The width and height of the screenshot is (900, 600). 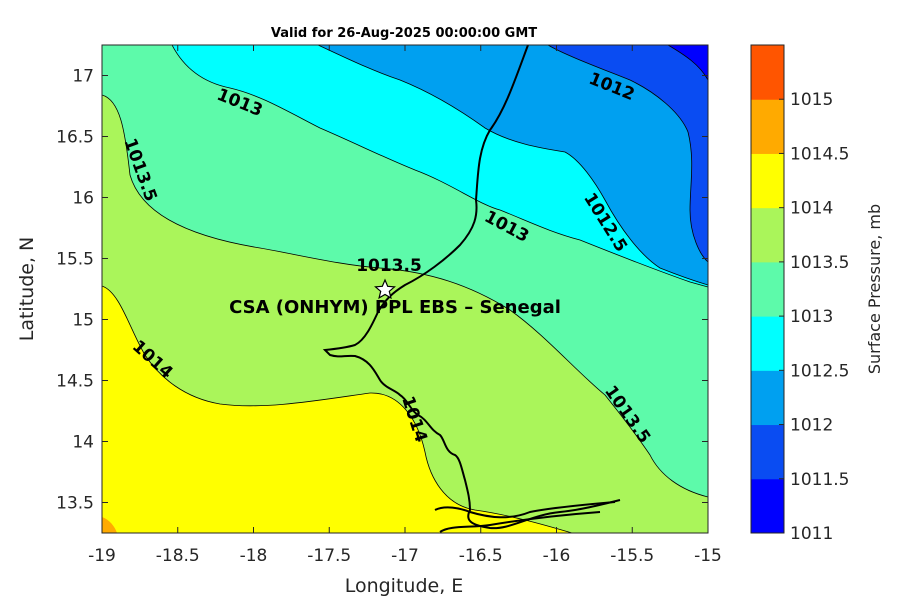 I want to click on x-tick-label: -16, so click(x=557, y=556).